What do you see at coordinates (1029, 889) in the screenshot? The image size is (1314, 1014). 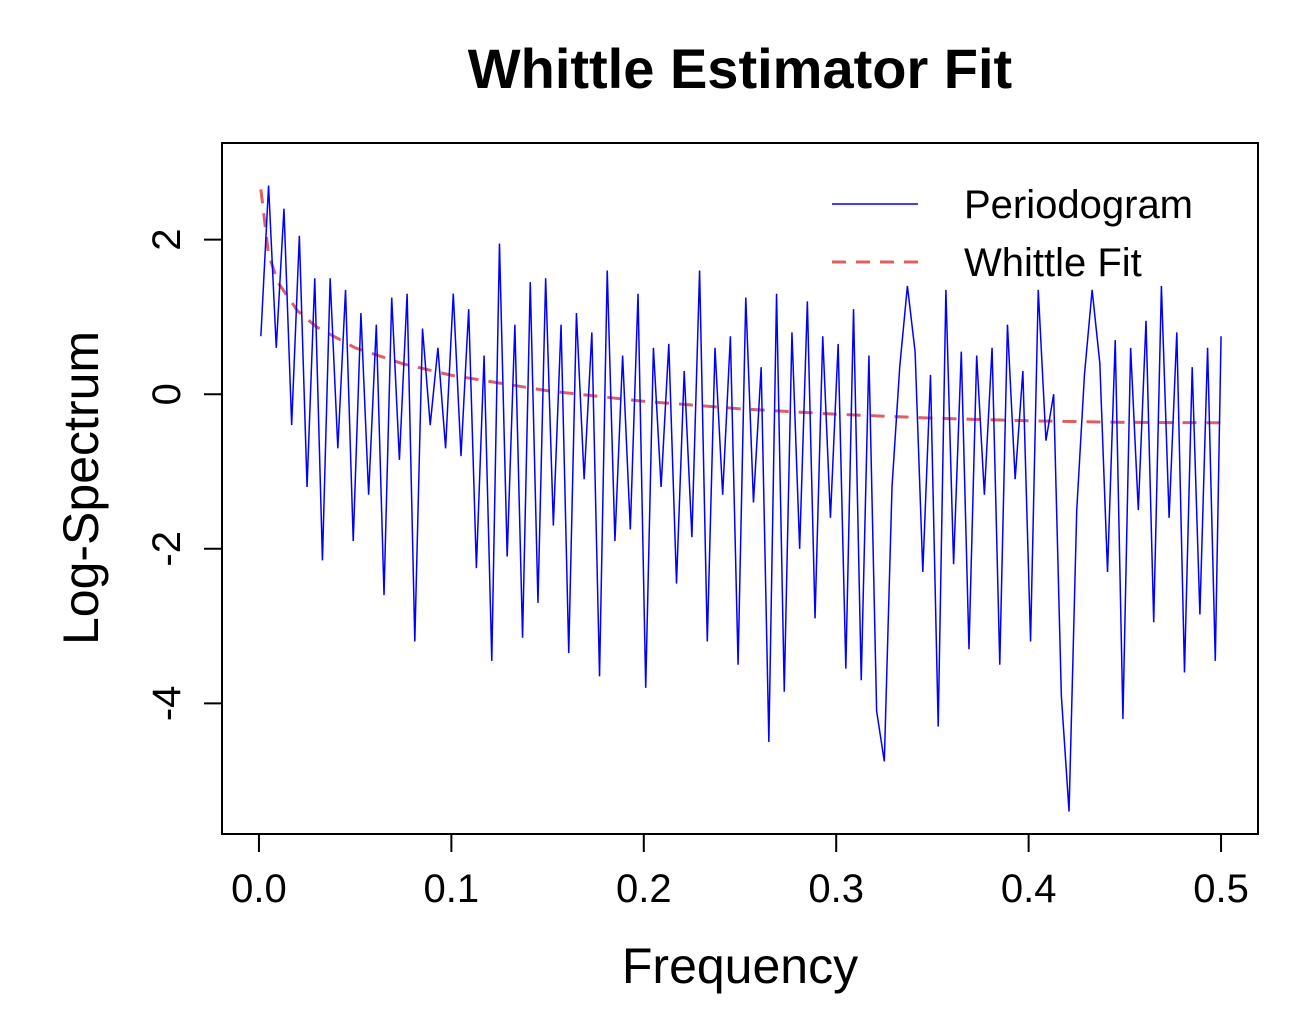 I see `x-tick-label: 0.4` at bounding box center [1029, 889].